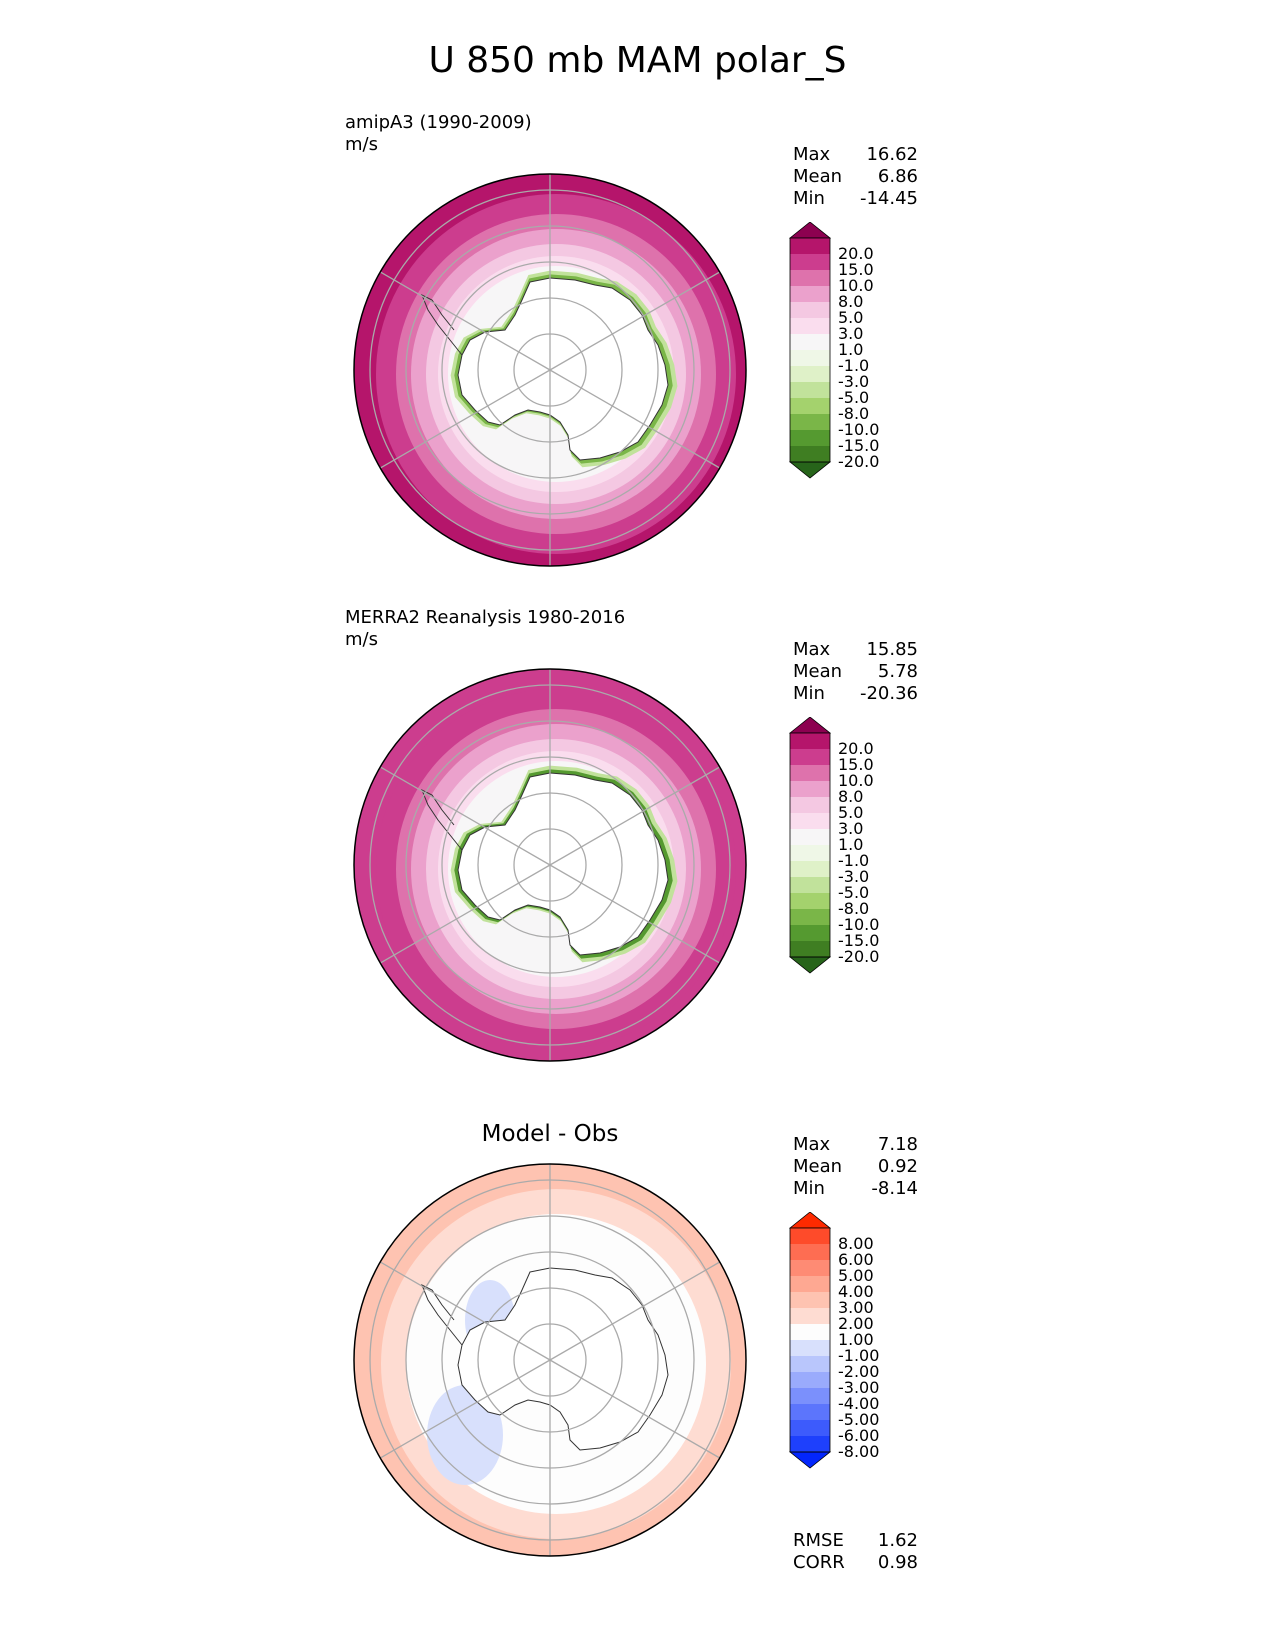  I want to click on colorbar-tick-label: -1.0, so click(854, 365).